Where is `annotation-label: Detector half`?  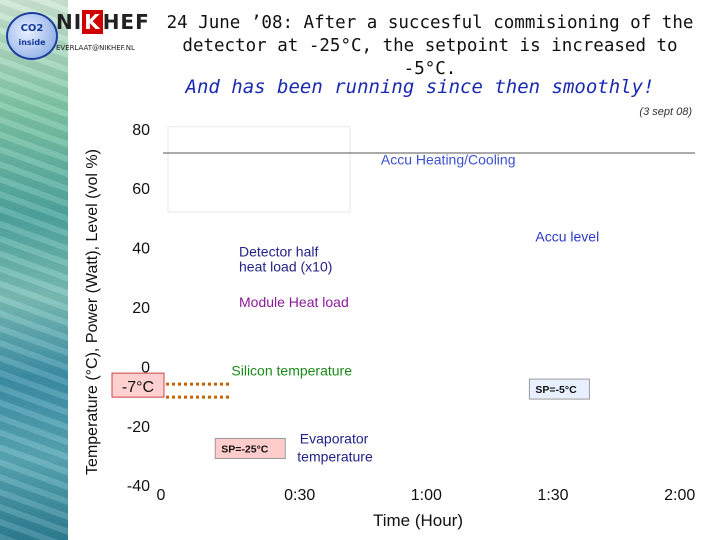 annotation-label: Detector half is located at coordinates (278, 251).